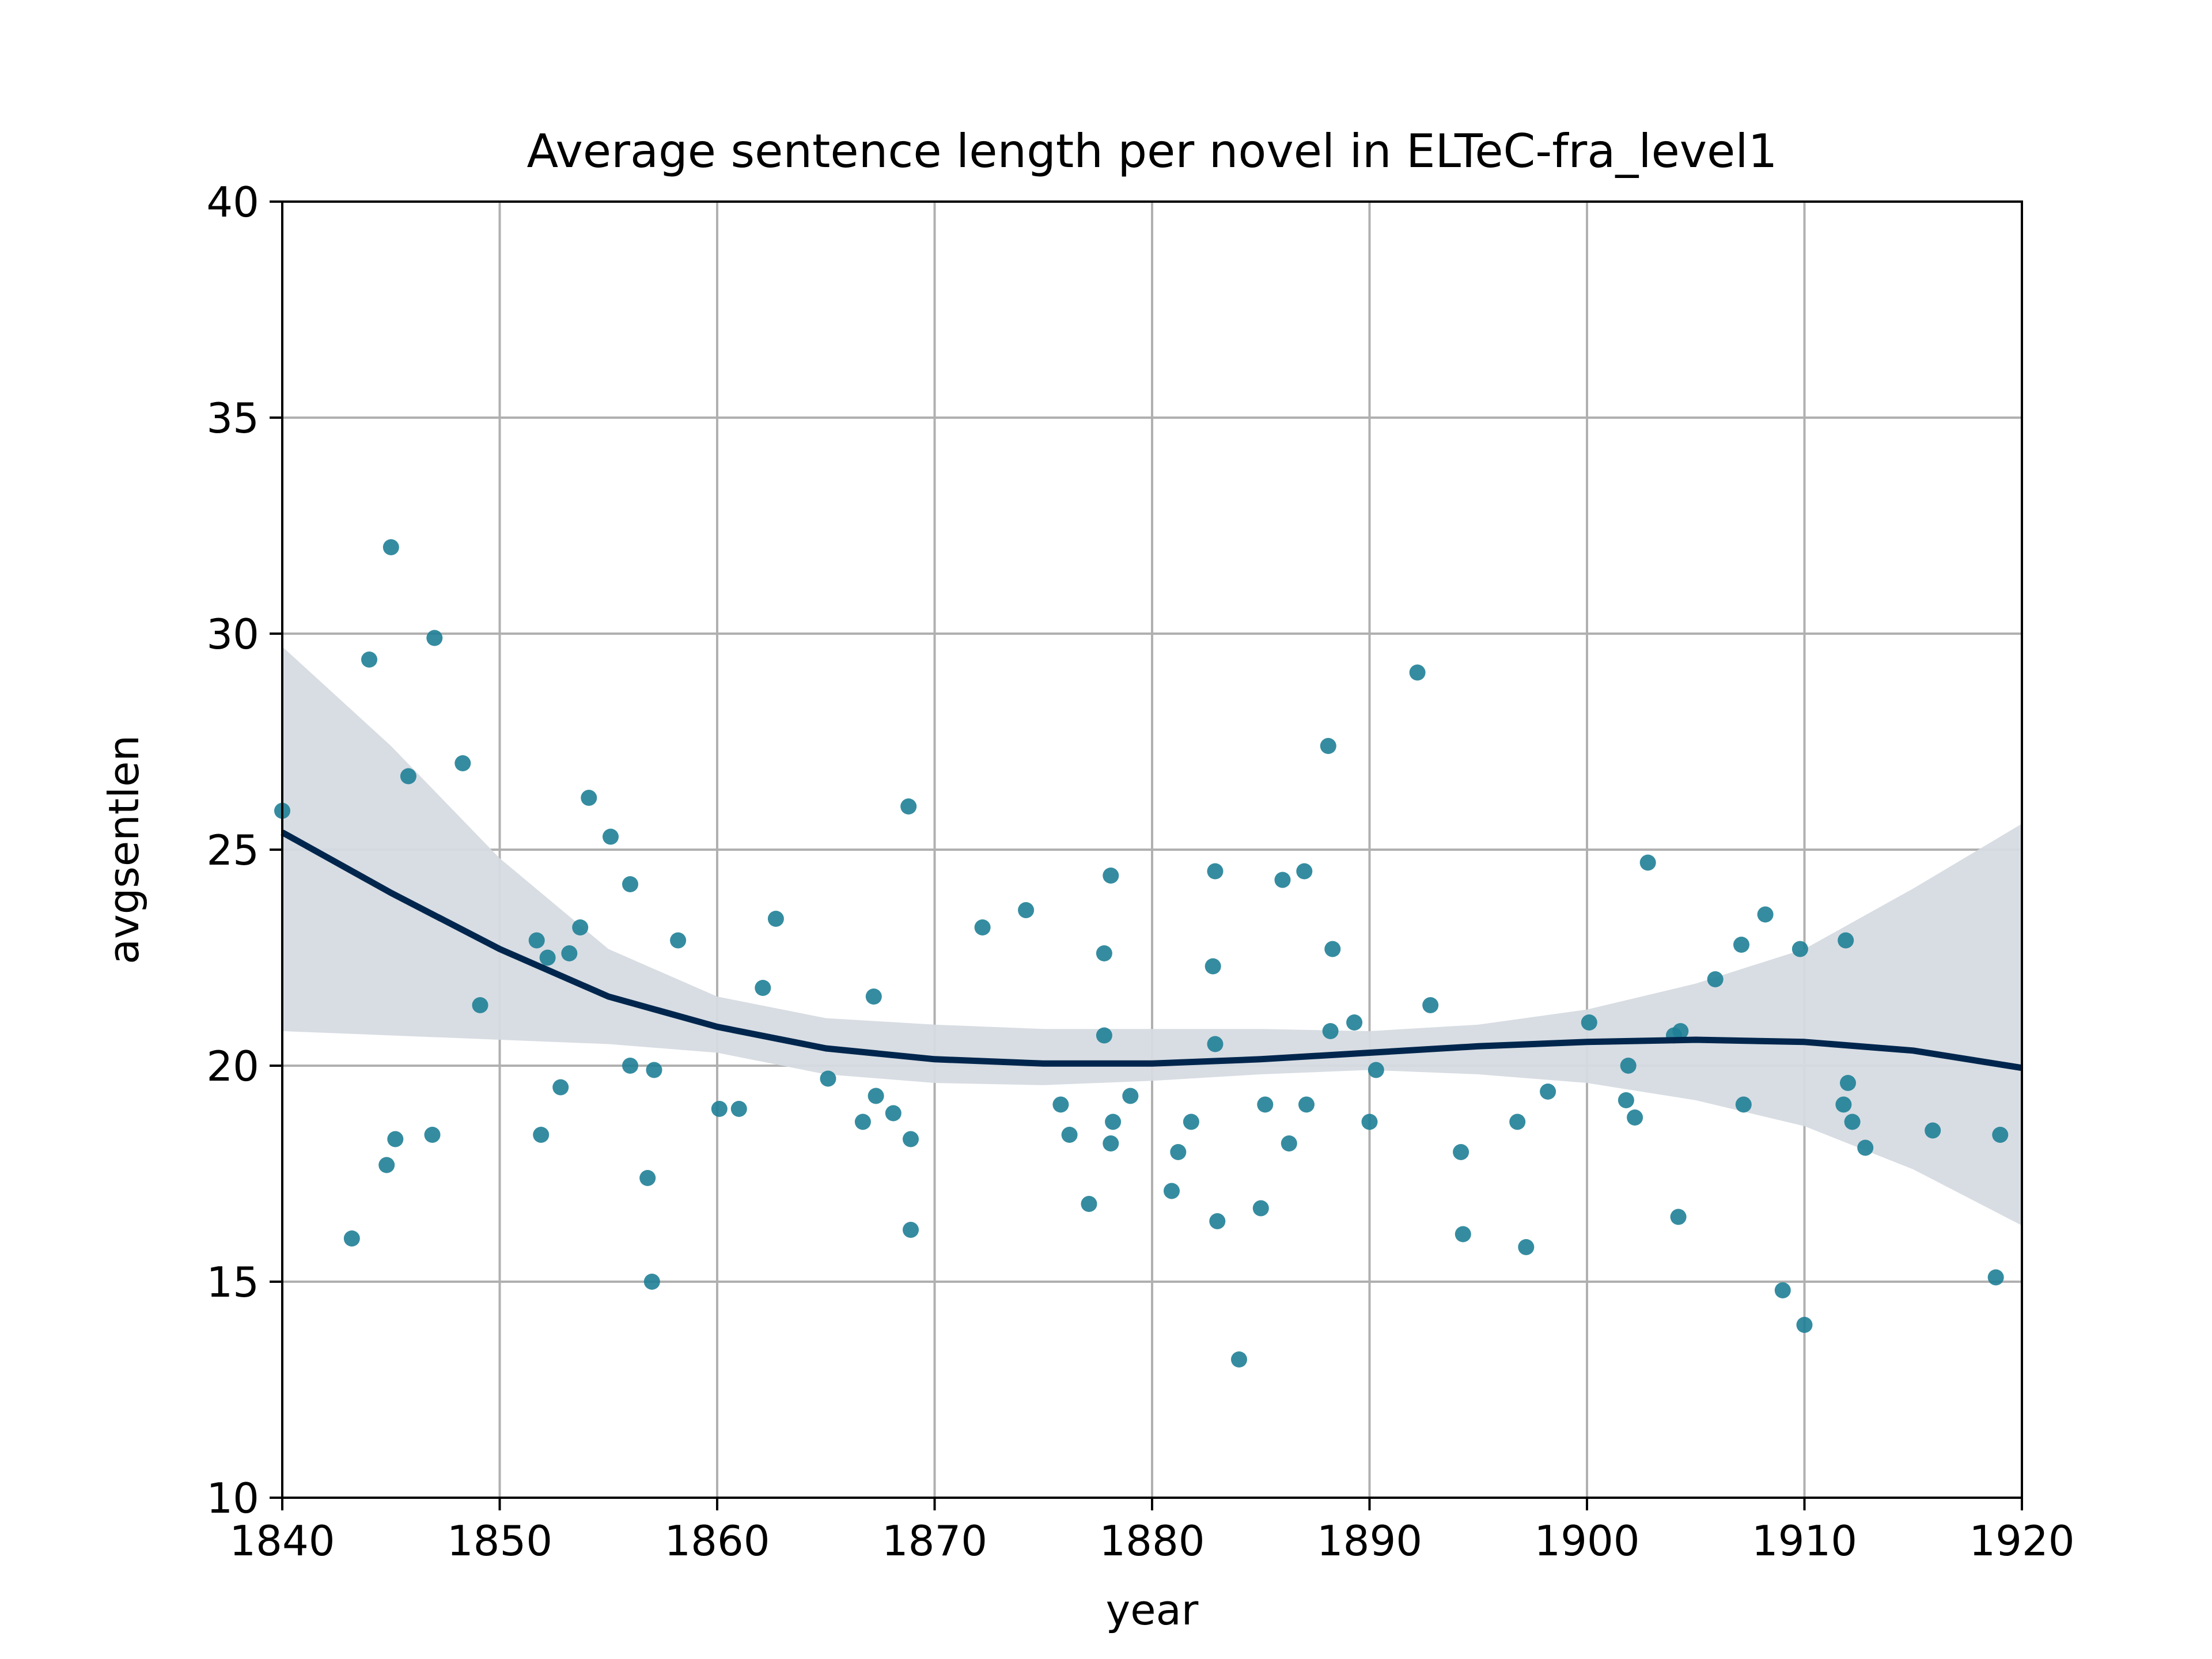 The width and height of the screenshot is (2212, 1659). What do you see at coordinates (717, 1541) in the screenshot?
I see `x-tick-label: 1860` at bounding box center [717, 1541].